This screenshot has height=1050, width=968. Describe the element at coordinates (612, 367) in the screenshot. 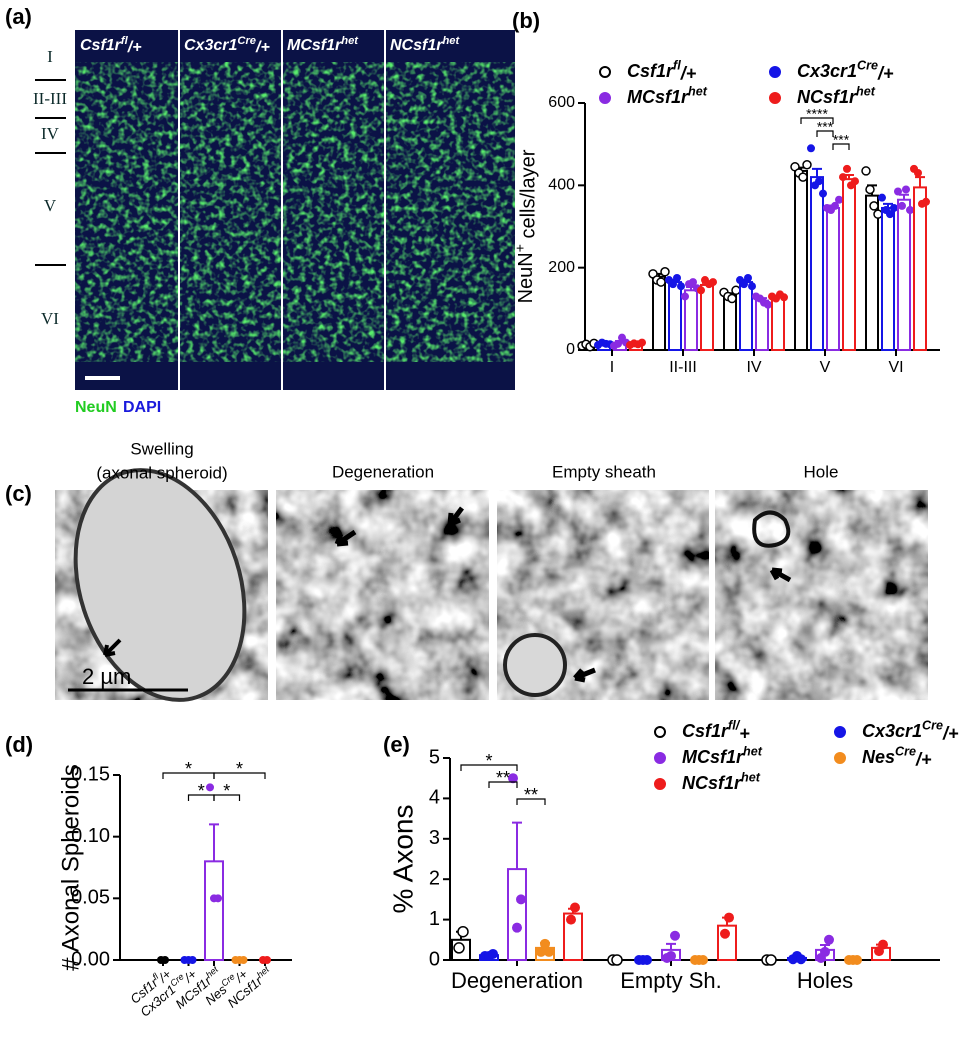

I see `x-tick-label: I` at that location.